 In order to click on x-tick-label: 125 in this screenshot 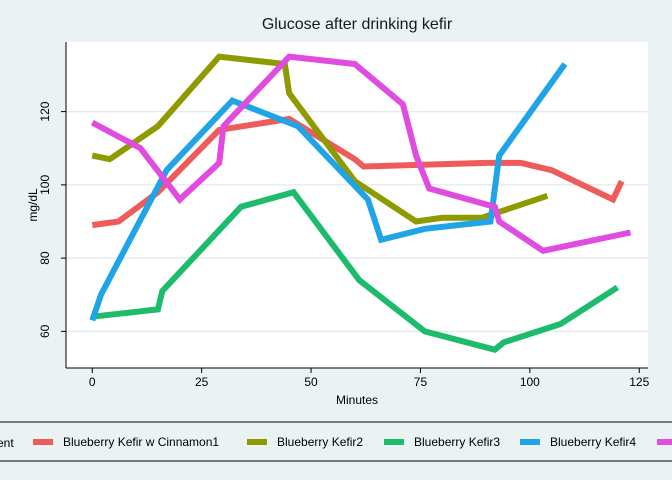, I will do `click(639, 382)`.